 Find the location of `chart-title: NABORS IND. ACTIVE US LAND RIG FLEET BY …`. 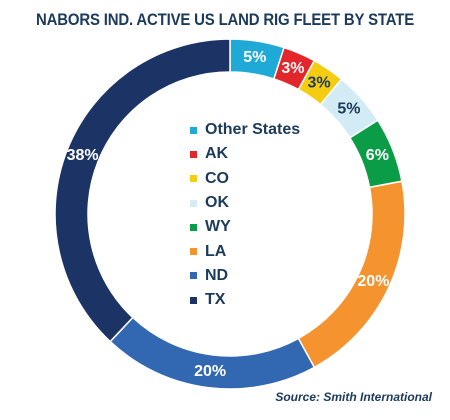

chart-title: NABORS IND. ACTIVE US LAND RIG FLEET BY … is located at coordinates (225, 19).